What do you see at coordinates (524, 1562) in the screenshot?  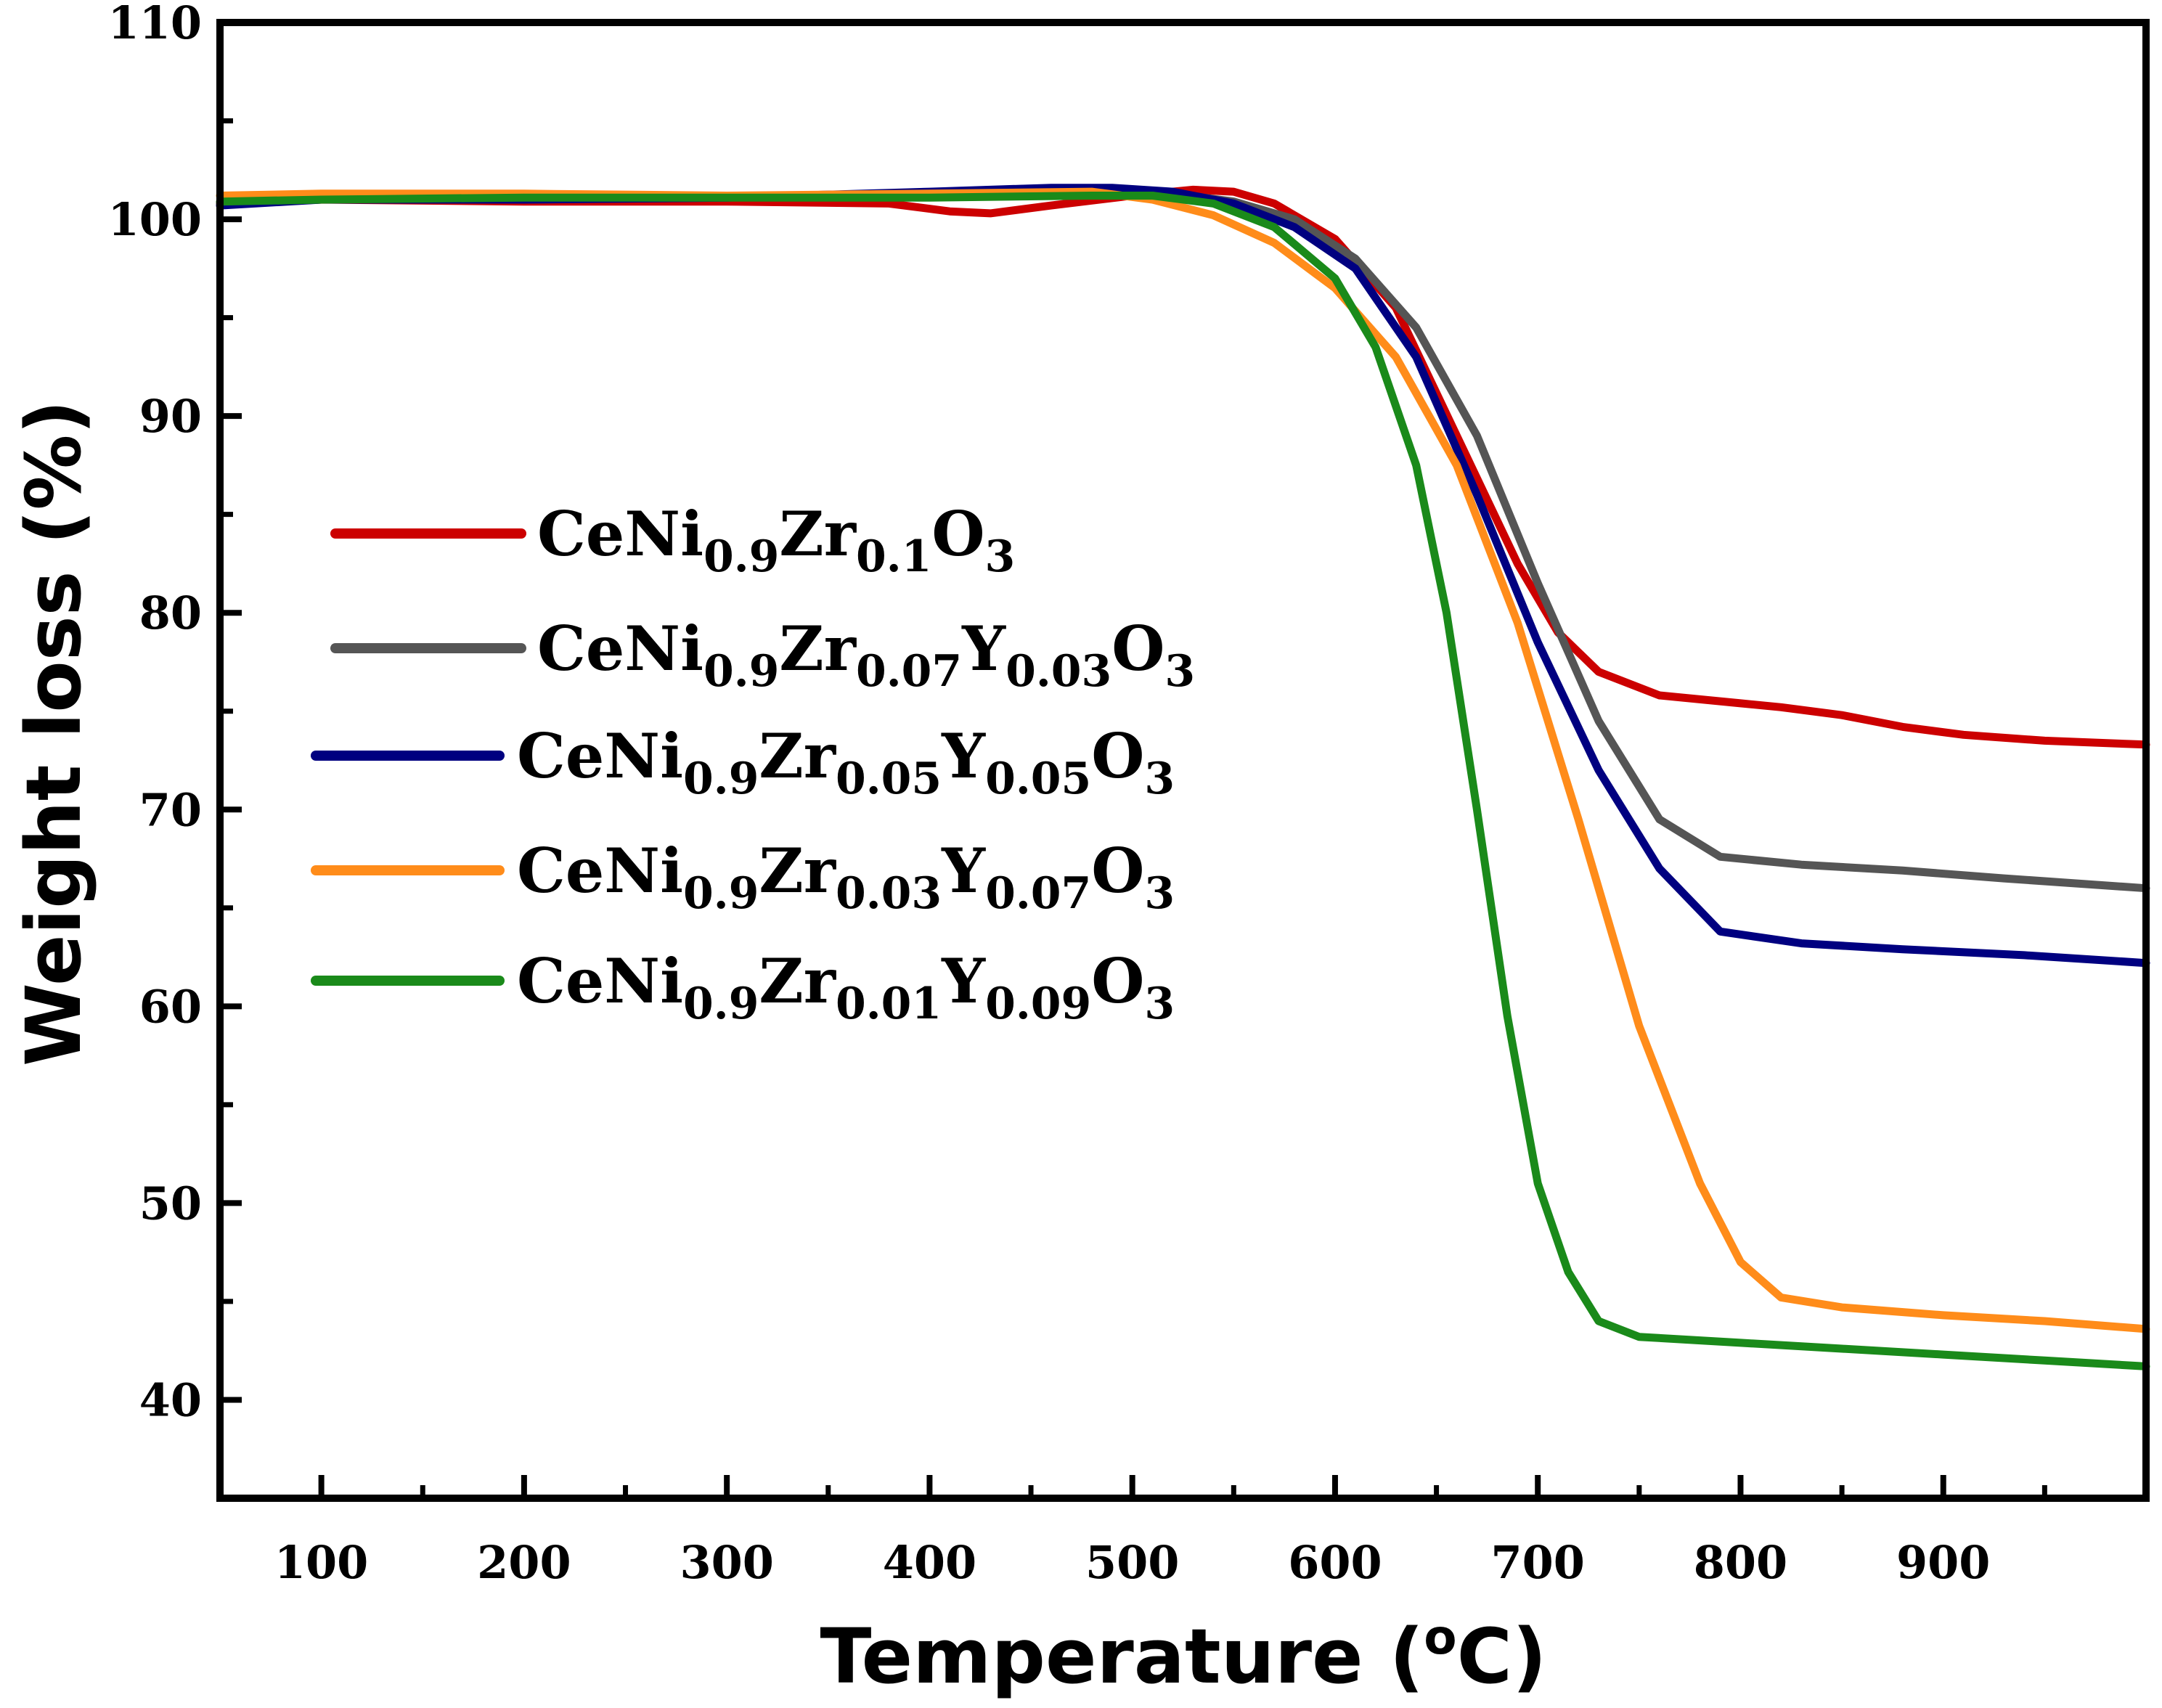 I see `x-tick-label: 200` at bounding box center [524, 1562].